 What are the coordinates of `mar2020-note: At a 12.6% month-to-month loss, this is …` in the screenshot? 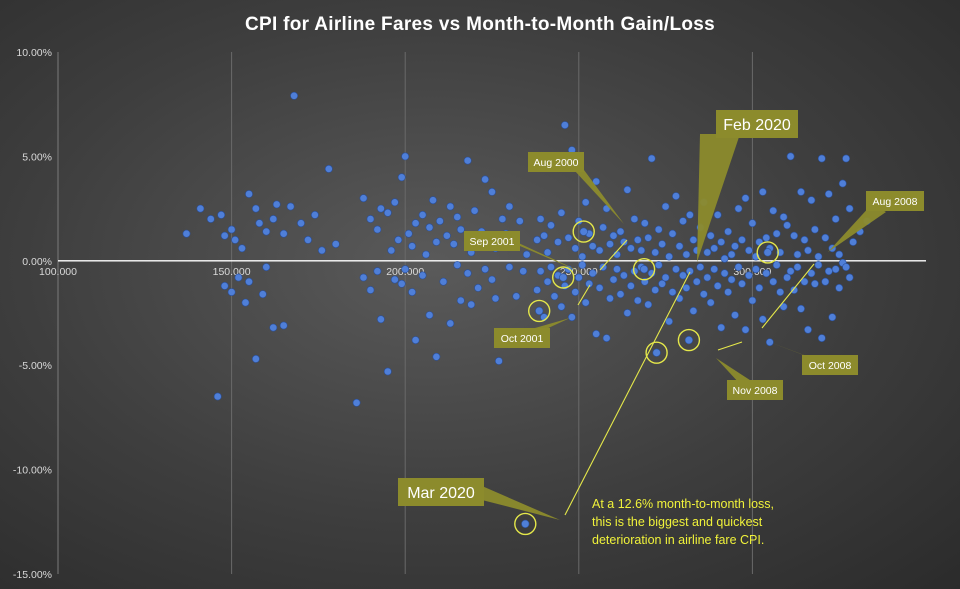 It's located at (683, 522).